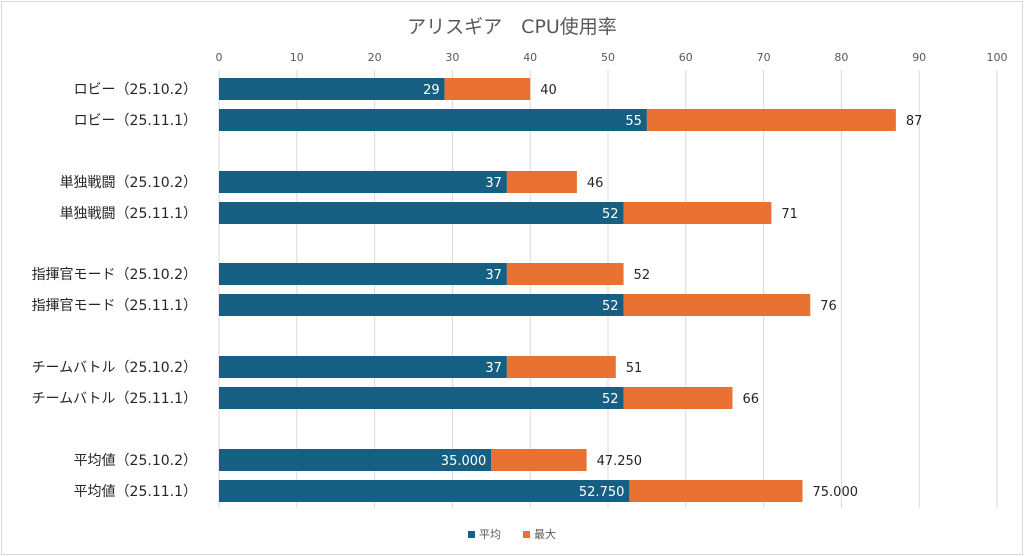 This screenshot has height=556, width=1024. What do you see at coordinates (997, 57) in the screenshot?
I see `x-tick-label: 100` at bounding box center [997, 57].